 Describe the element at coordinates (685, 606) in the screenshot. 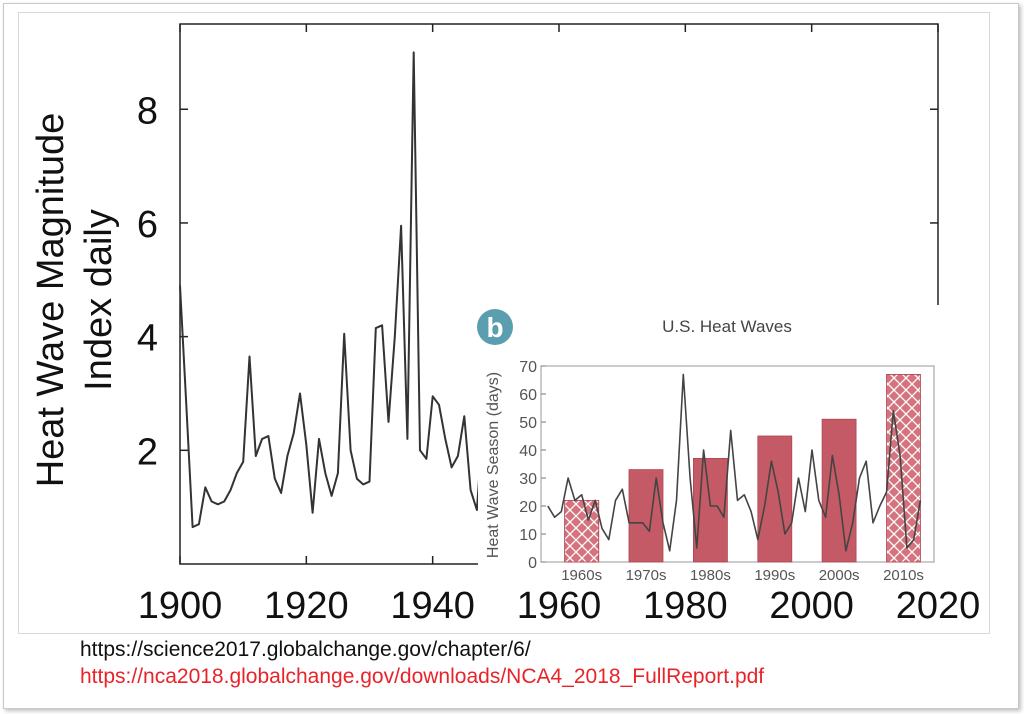

I see `main-x-tick-label: 1980` at that location.